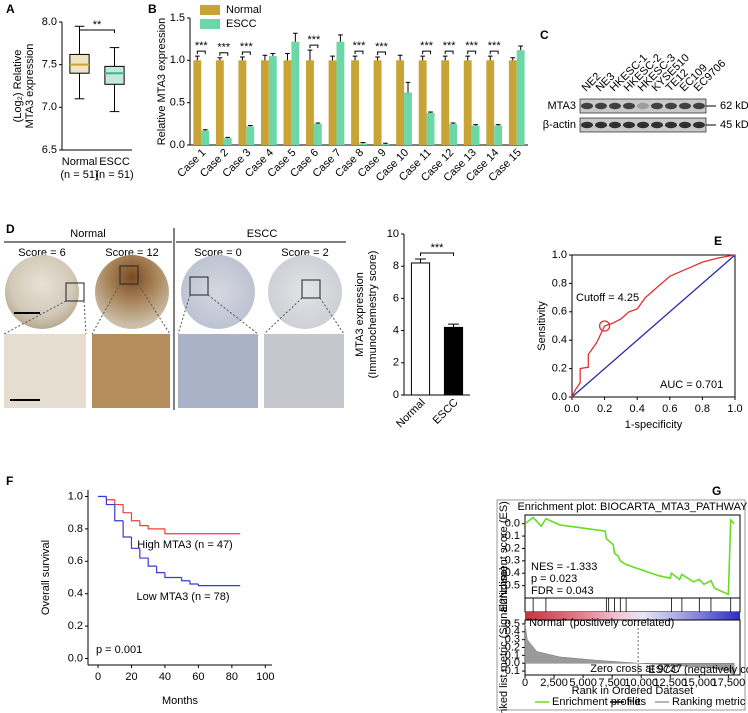 The image size is (748, 713). What do you see at coordinates (510, 536) in the screenshot?
I see `y-tick-label: -0.1` at bounding box center [510, 536].